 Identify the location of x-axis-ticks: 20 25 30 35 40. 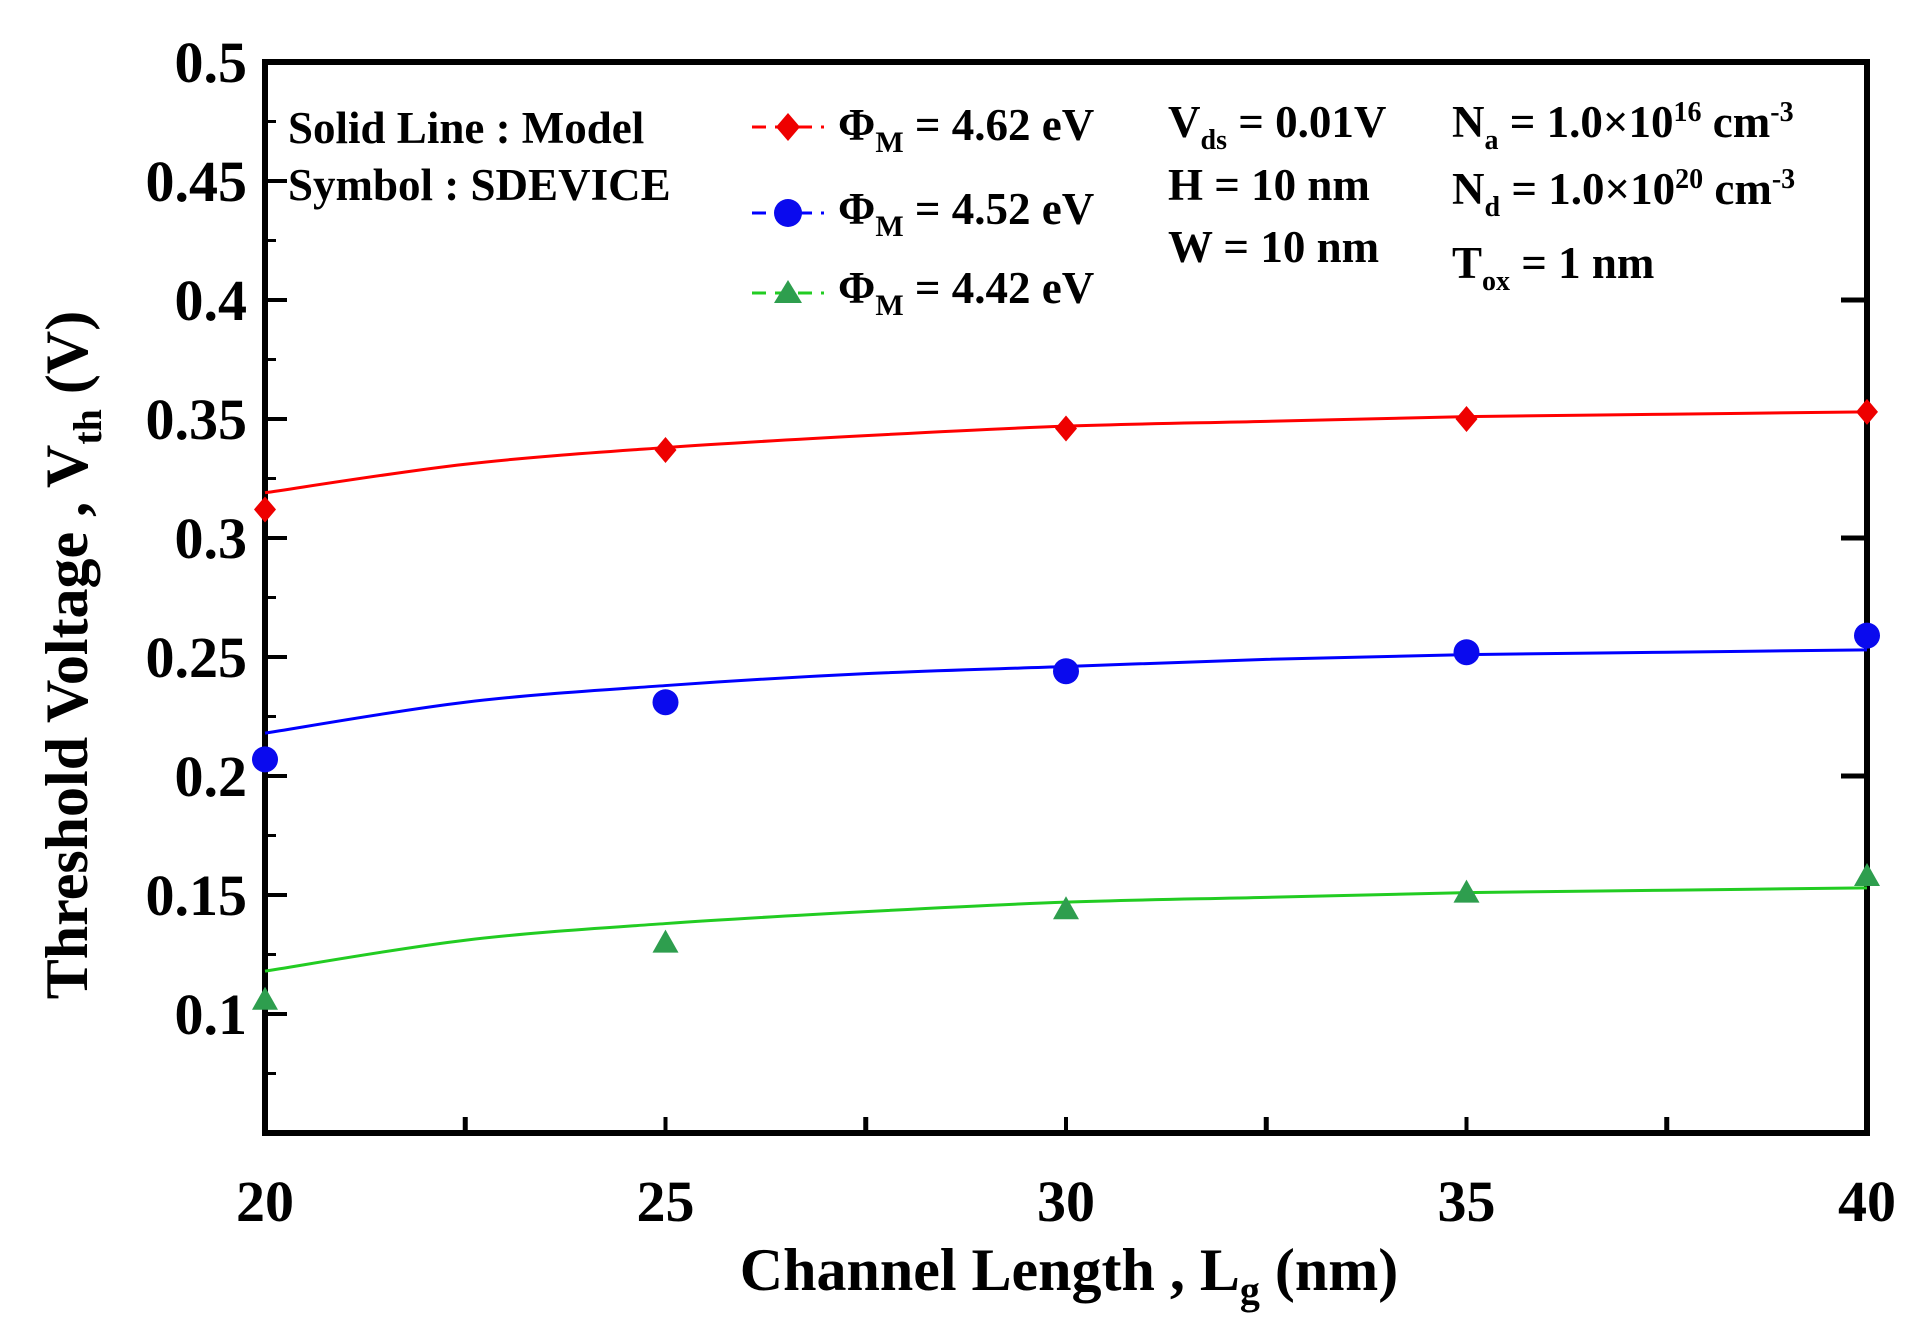
(1066, 1175).